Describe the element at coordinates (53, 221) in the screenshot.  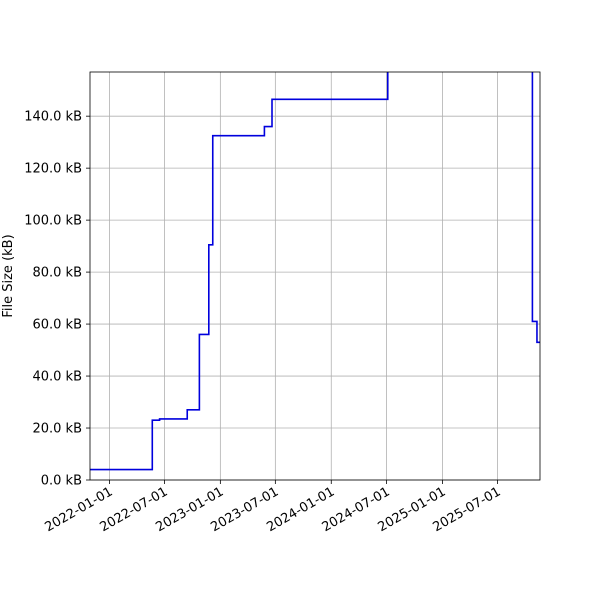
I see `y-tick-label: 100.0 kB` at that location.